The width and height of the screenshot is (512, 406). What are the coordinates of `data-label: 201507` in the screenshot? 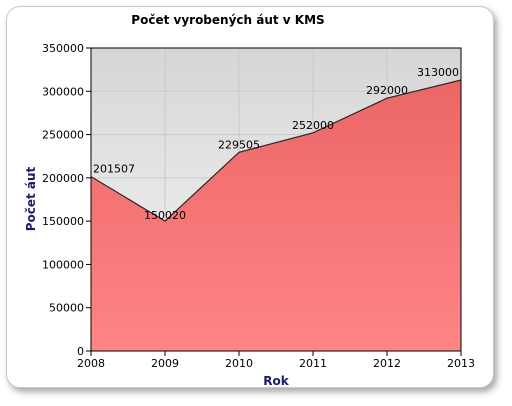 It's located at (114, 169).